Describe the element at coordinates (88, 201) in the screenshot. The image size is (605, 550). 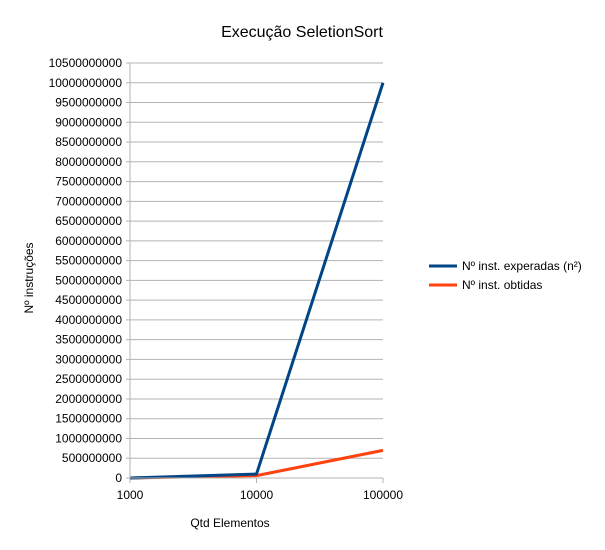
I see `y-tick-label: 7000000000` at that location.